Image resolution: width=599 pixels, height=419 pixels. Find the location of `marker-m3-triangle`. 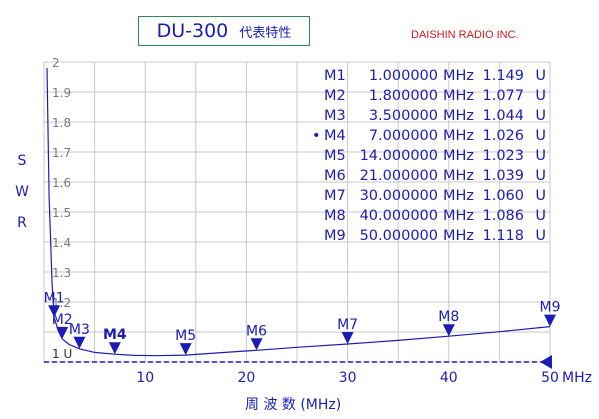

marker-m3-triangle is located at coordinates (79, 342).